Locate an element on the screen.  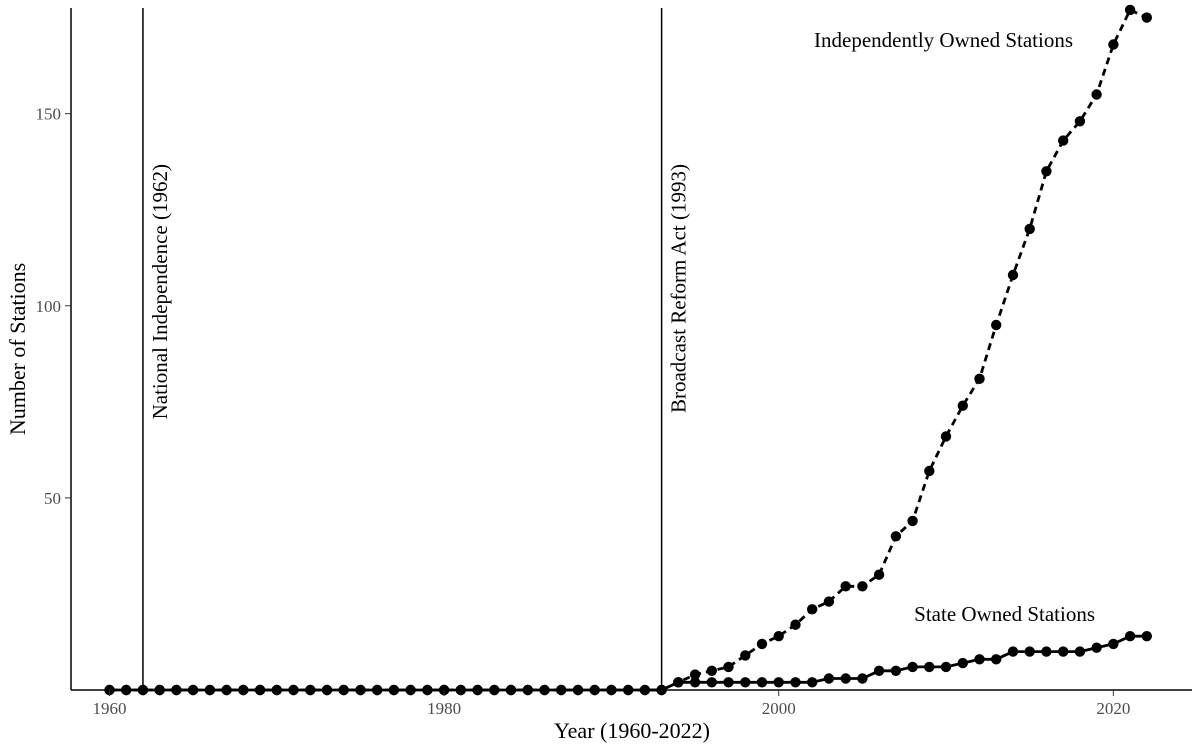
point-s1-2010 is located at coordinates (946, 667).